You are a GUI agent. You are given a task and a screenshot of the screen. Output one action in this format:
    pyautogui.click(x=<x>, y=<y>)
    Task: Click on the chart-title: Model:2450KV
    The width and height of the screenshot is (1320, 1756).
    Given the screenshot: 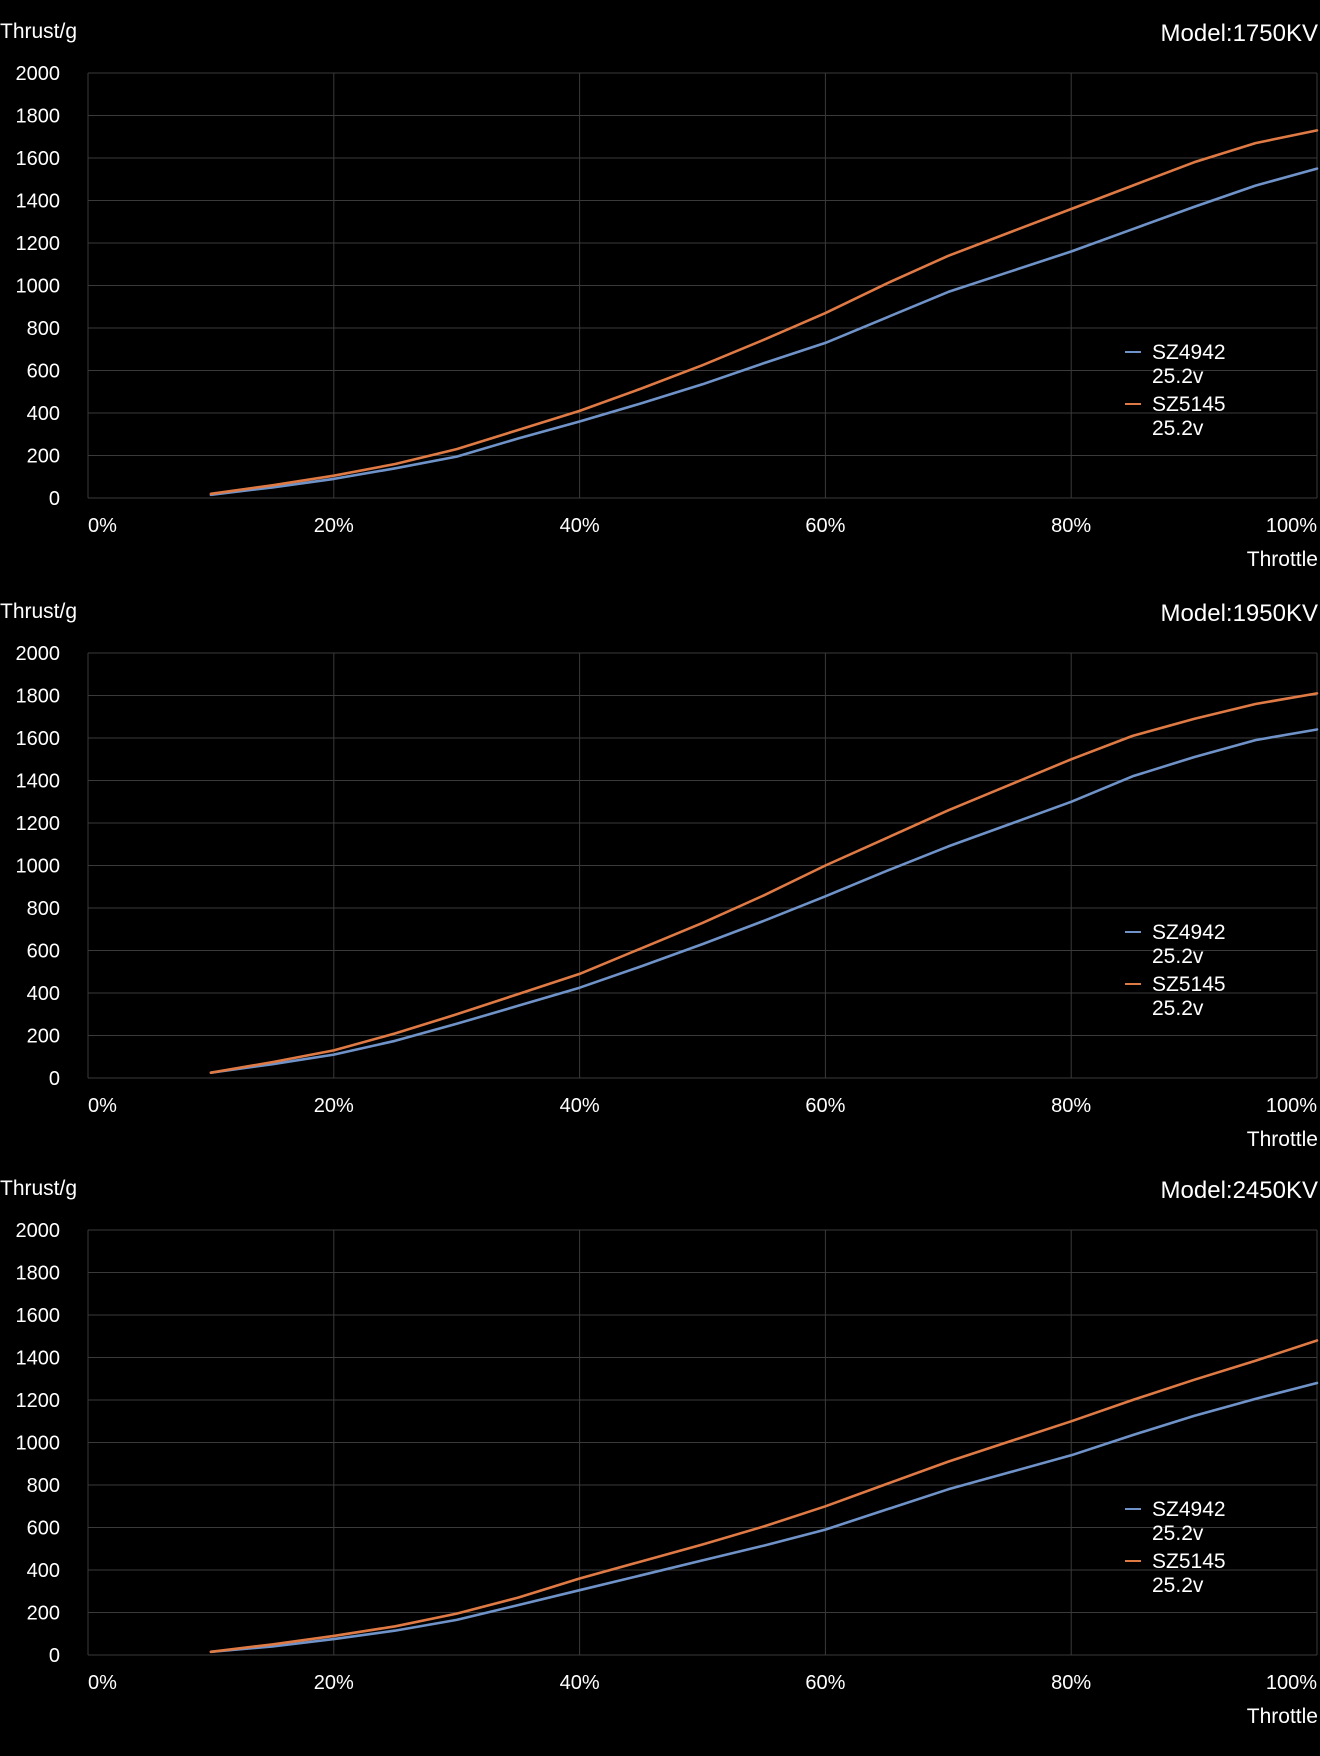 What is the action you would take?
    pyautogui.click(x=1239, y=1190)
    